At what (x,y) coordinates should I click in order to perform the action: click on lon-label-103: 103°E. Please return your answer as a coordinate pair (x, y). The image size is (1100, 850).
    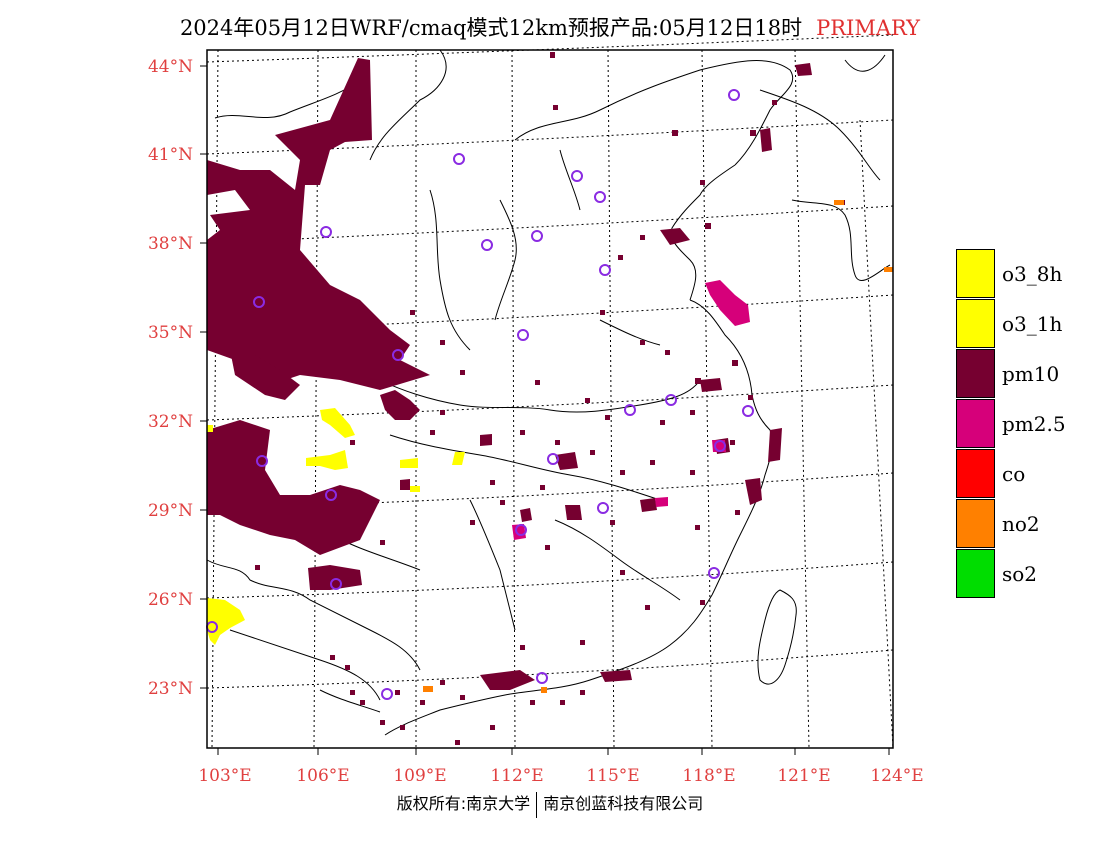
    Looking at the image, I should click on (224, 776).